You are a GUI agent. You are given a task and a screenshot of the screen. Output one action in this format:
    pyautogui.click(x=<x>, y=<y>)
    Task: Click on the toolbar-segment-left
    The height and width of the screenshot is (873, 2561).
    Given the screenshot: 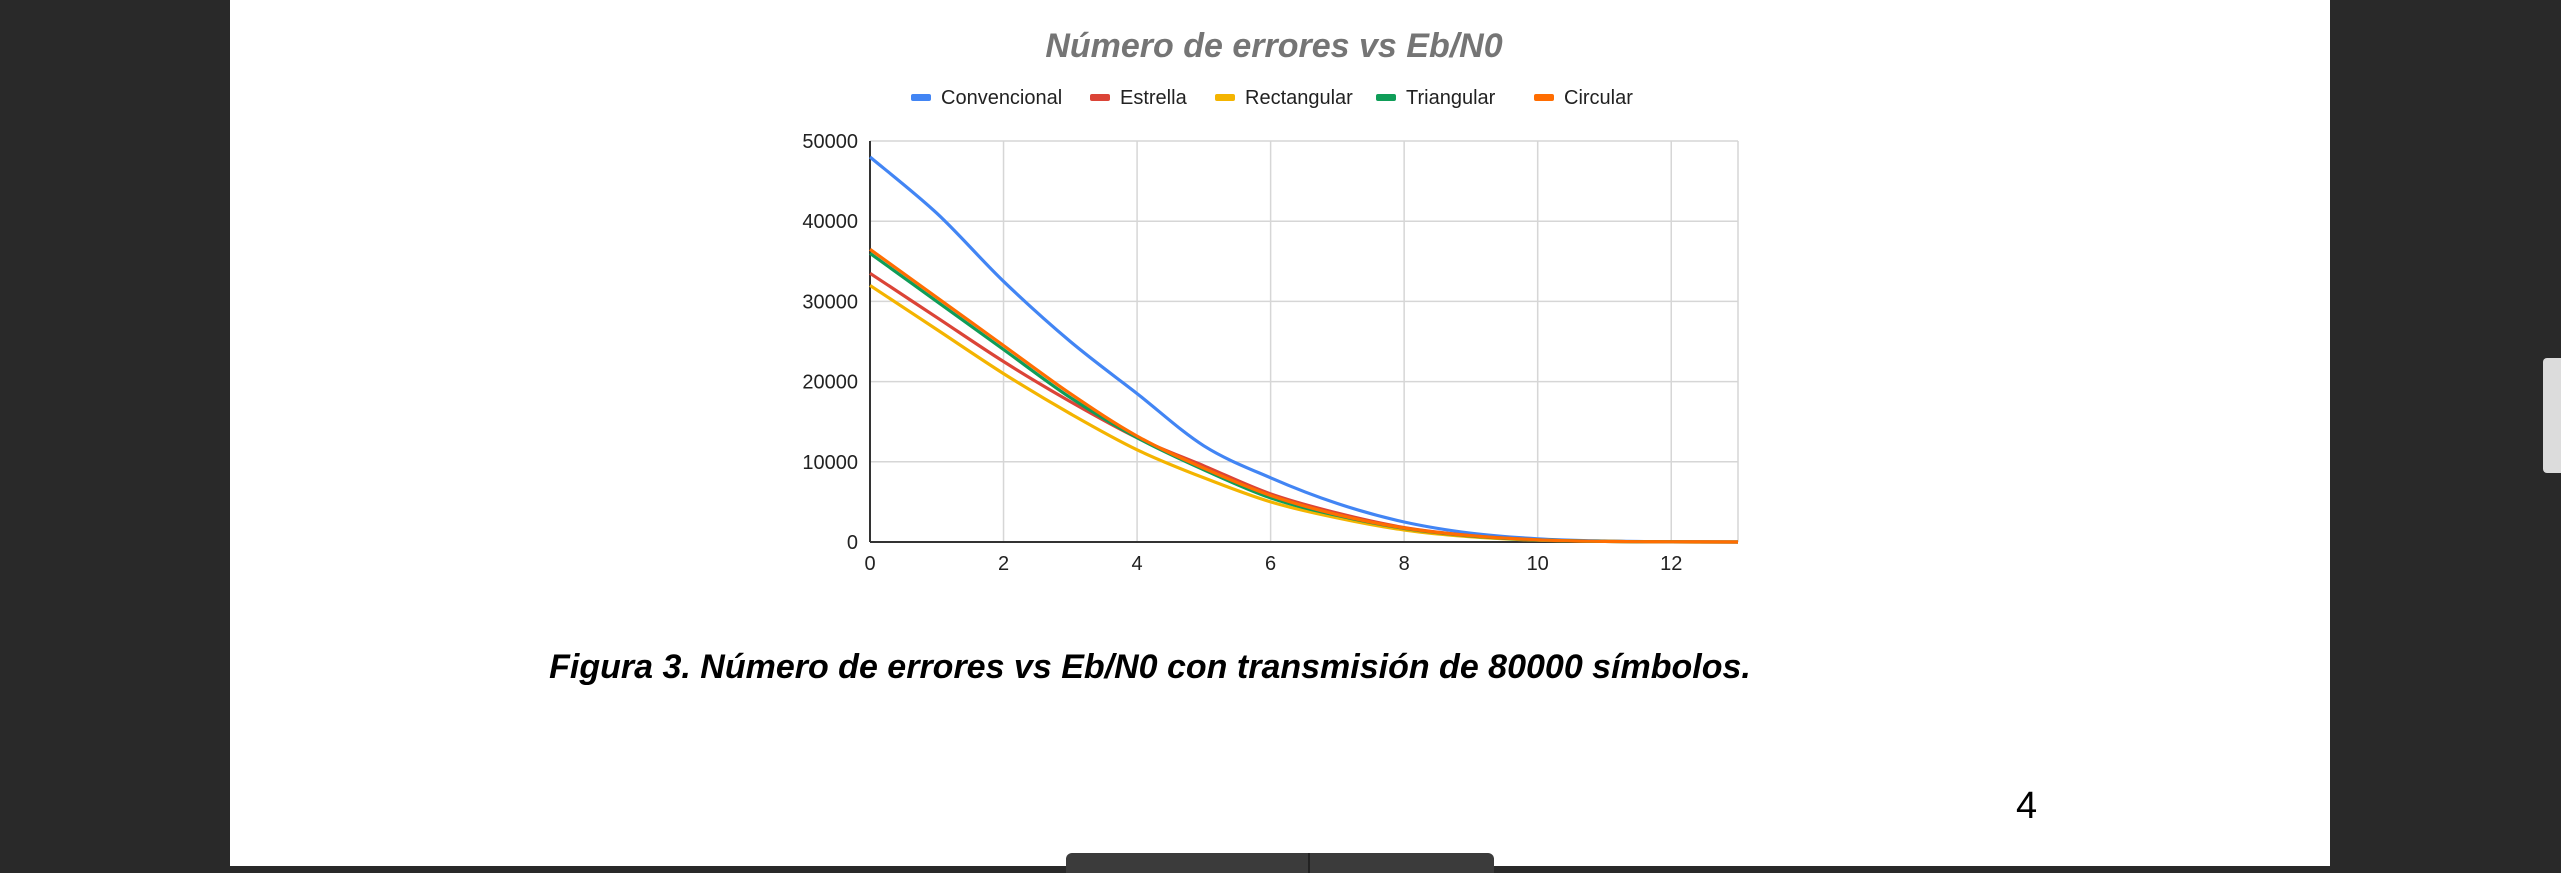 What is the action you would take?
    pyautogui.click(x=1188, y=863)
    